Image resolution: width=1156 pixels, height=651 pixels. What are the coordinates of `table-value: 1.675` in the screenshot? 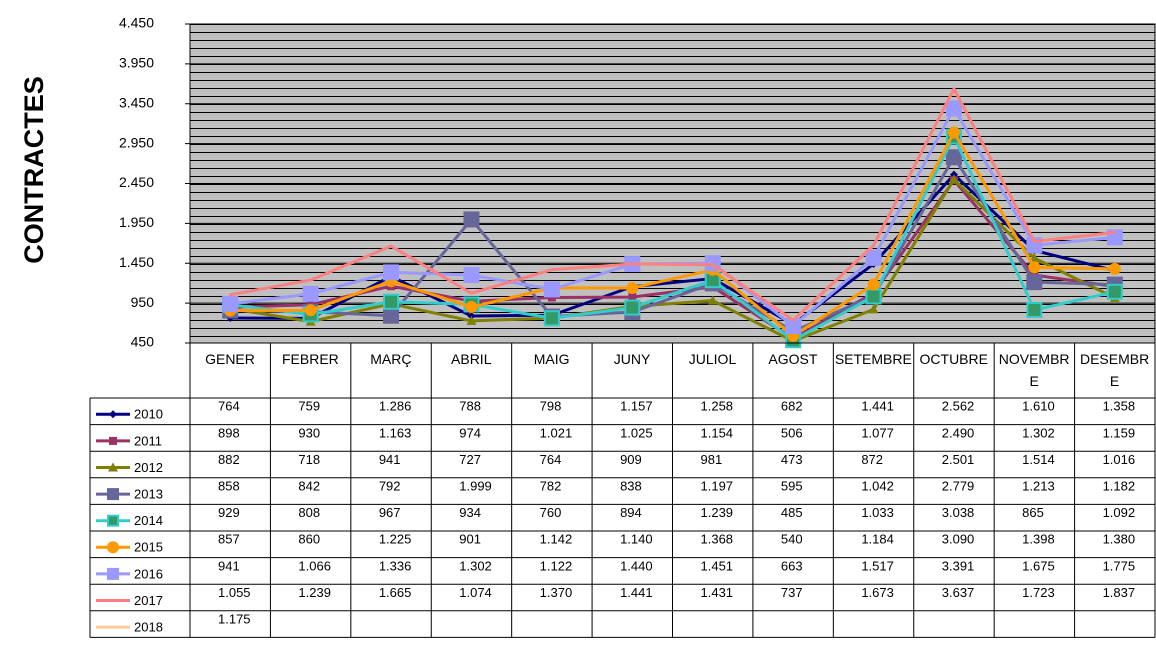 It's located at (1038, 565).